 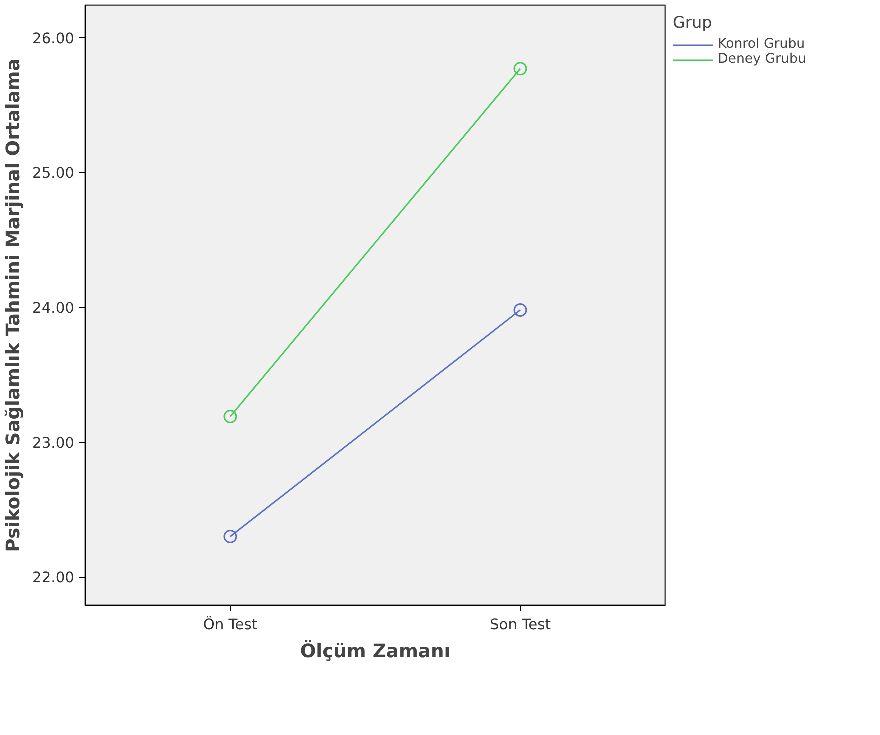 I want to click on x-tick-label: Son Test, so click(x=521, y=625).